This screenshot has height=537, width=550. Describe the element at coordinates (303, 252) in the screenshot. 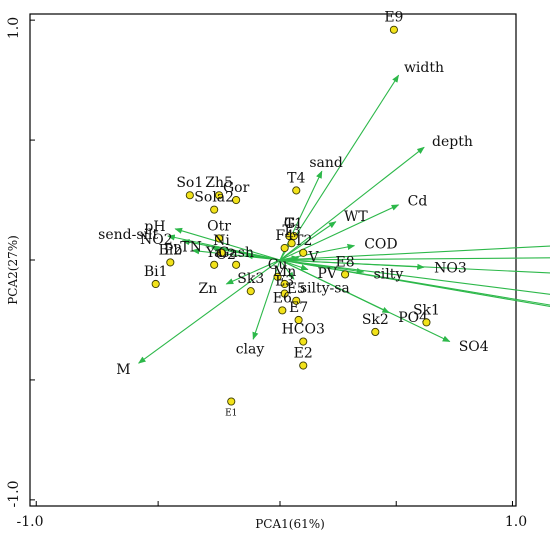

I see `point-t2` at that location.